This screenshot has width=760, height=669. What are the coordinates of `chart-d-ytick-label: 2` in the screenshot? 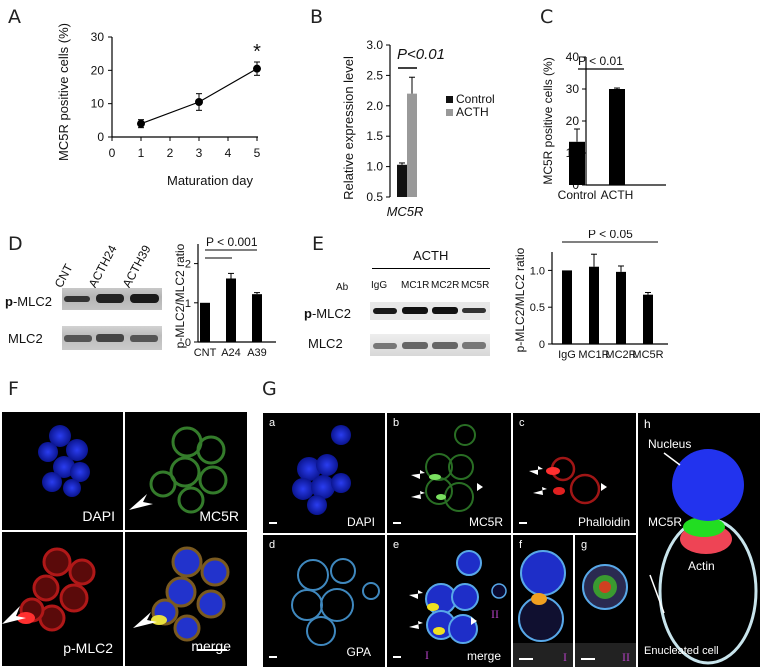 It's located at (188, 265).